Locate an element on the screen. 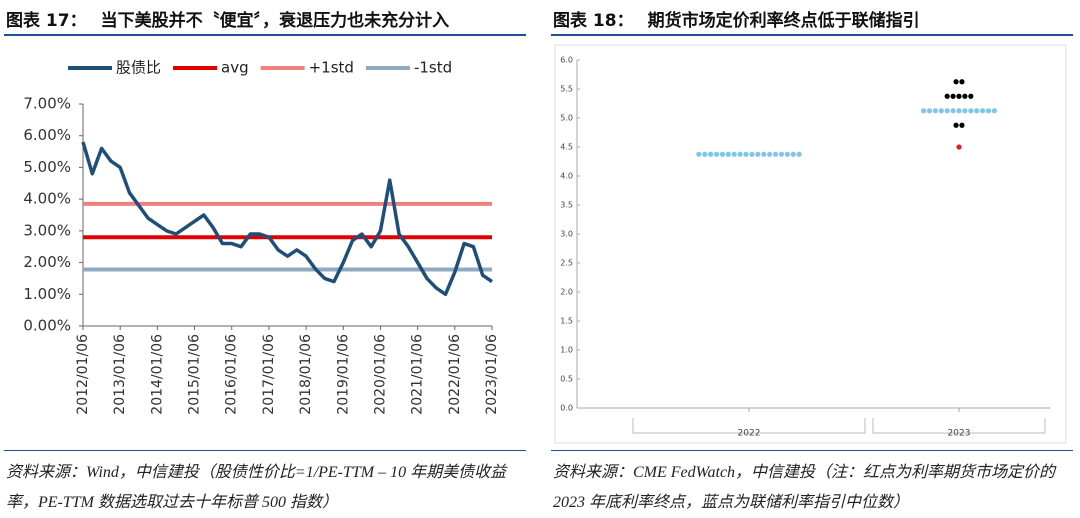 The image size is (1080, 518). legend-label: +1std is located at coordinates (331, 68).